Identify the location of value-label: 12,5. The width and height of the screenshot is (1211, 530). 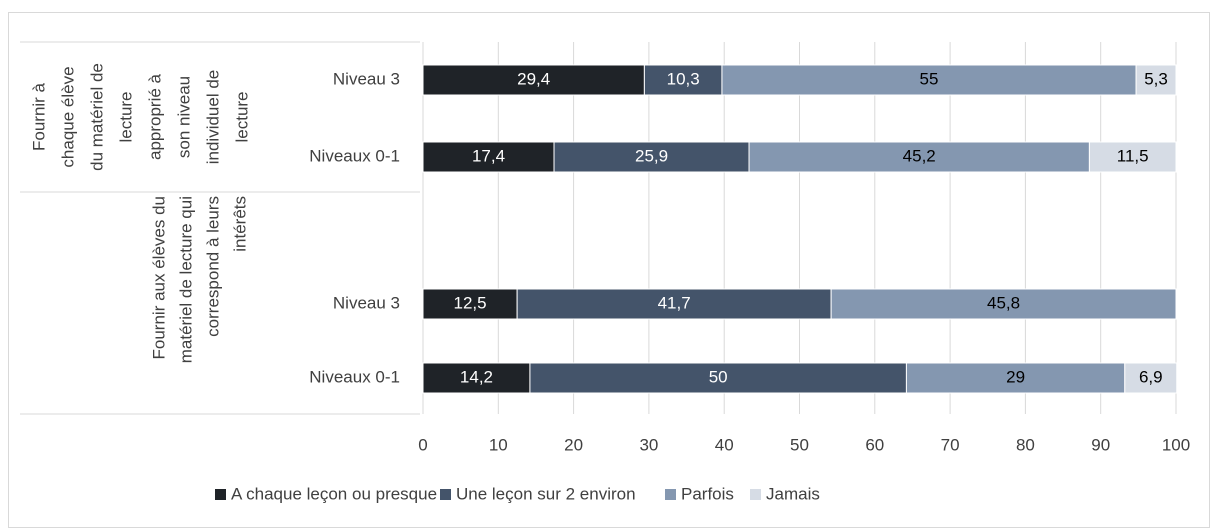
(470, 302).